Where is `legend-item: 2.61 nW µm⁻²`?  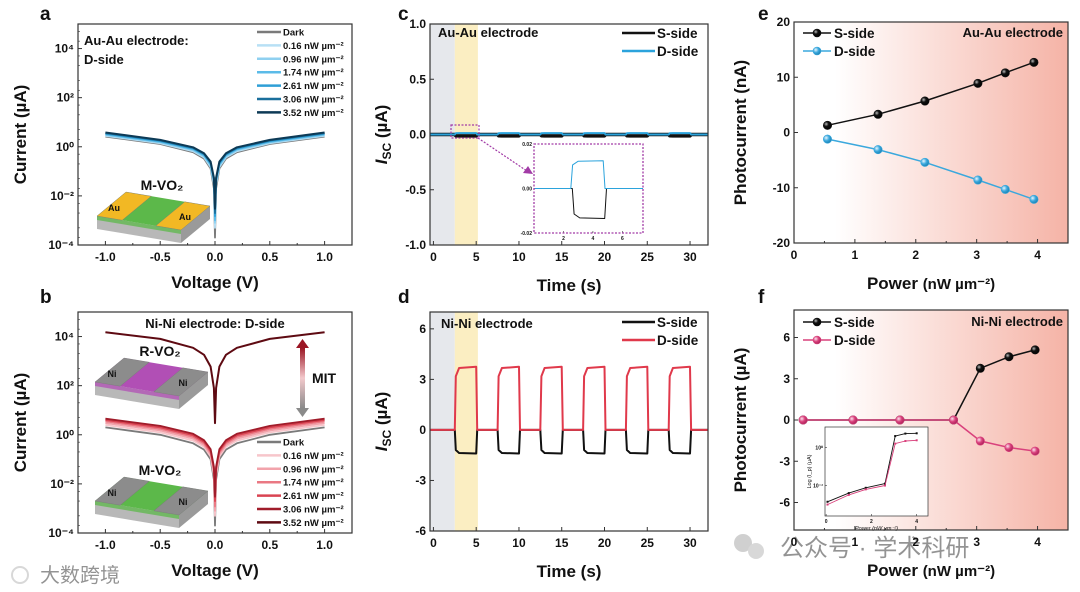 legend-item: 2.61 nW µm⁻² is located at coordinates (300, 496).